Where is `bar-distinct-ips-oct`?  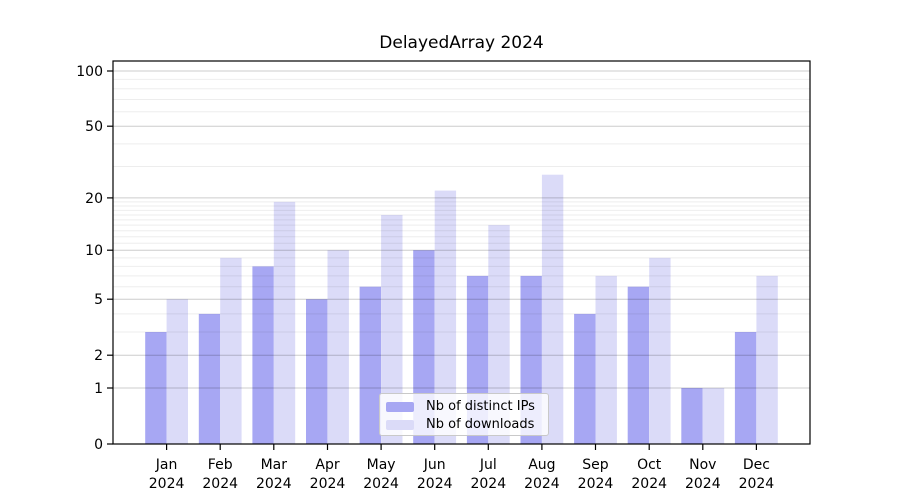 bar-distinct-ips-oct is located at coordinates (638, 365).